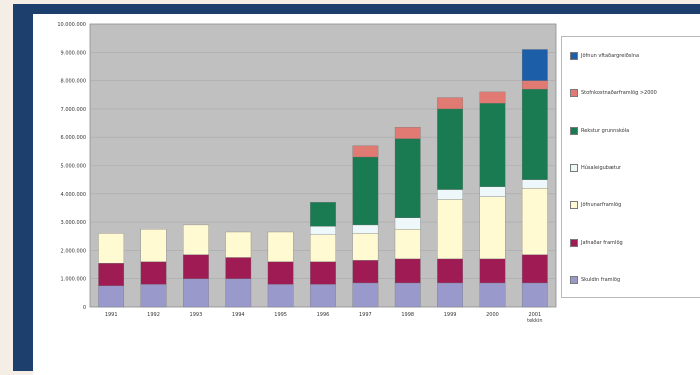 This screenshot has width=700, height=375. I want to click on legend-item: Húsaleigubætur, so click(595, 168).